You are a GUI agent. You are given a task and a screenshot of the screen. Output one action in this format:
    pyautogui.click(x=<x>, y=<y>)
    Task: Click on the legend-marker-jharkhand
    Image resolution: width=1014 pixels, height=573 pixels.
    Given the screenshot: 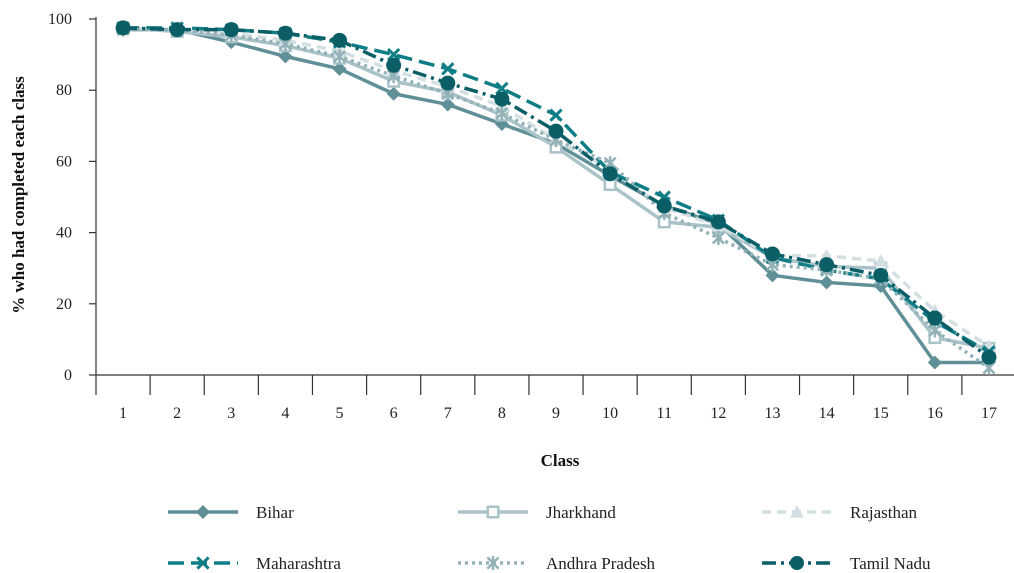 What is the action you would take?
    pyautogui.click(x=493, y=512)
    